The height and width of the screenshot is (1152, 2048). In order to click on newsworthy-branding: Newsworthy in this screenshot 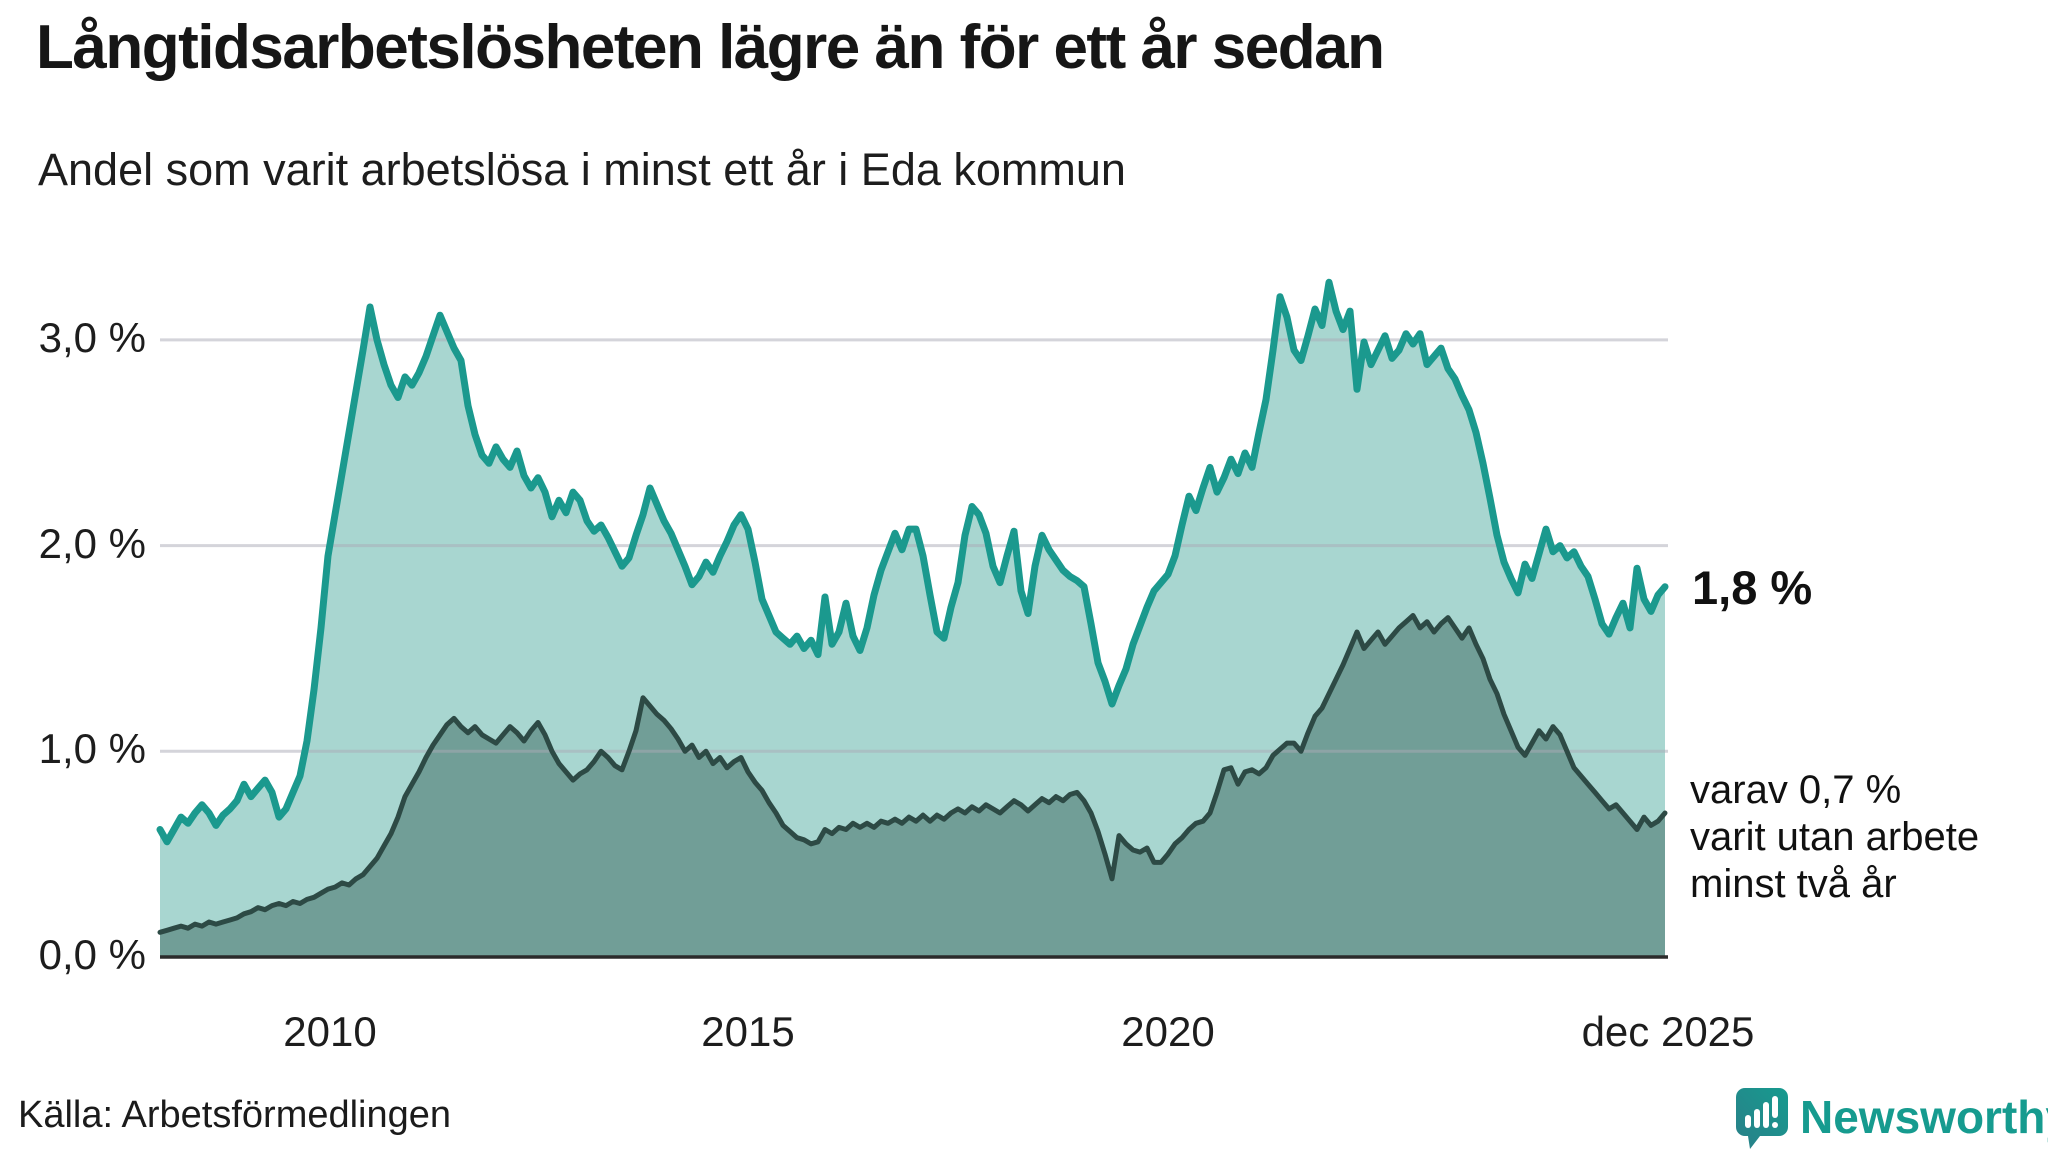, I will do `click(1892, 1119)`.